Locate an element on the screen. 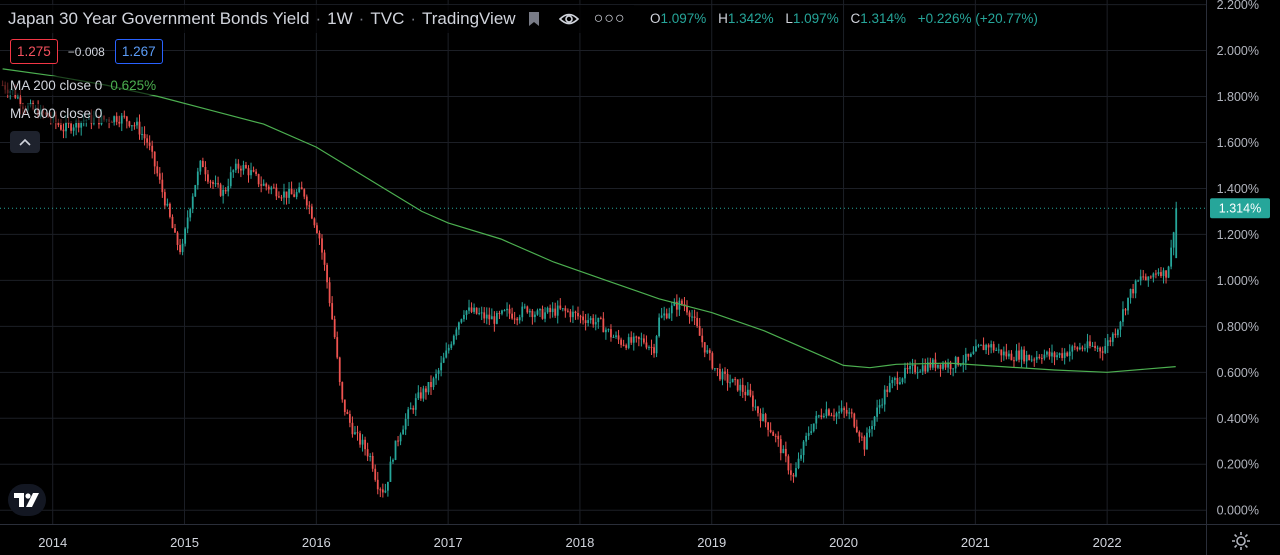  spread-value: −0.008 is located at coordinates (86, 51).